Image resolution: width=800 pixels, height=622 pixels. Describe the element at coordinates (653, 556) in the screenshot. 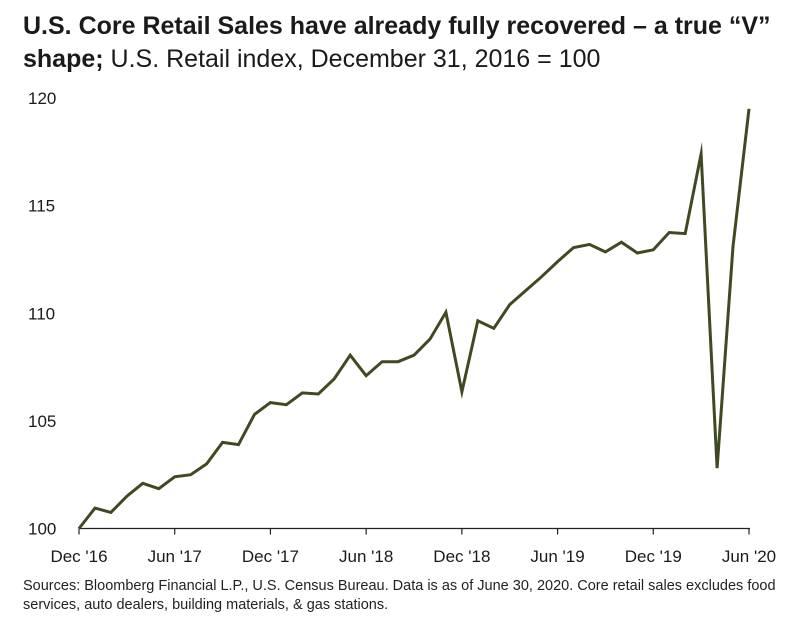

I see `x-tick-label: Dec '19` at that location.